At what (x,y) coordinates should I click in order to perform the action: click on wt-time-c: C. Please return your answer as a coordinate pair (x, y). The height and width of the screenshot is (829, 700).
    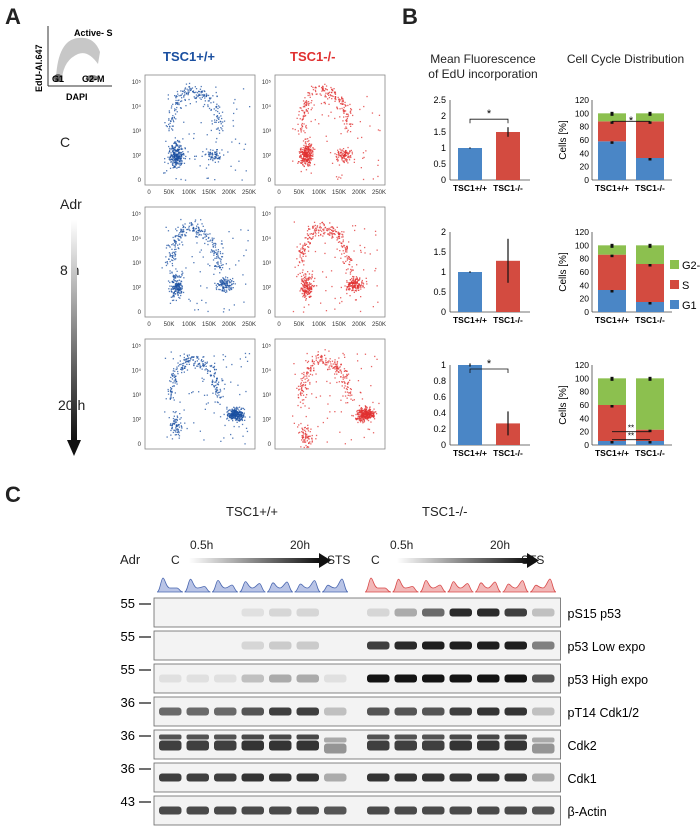
    Looking at the image, I should click on (175, 560).